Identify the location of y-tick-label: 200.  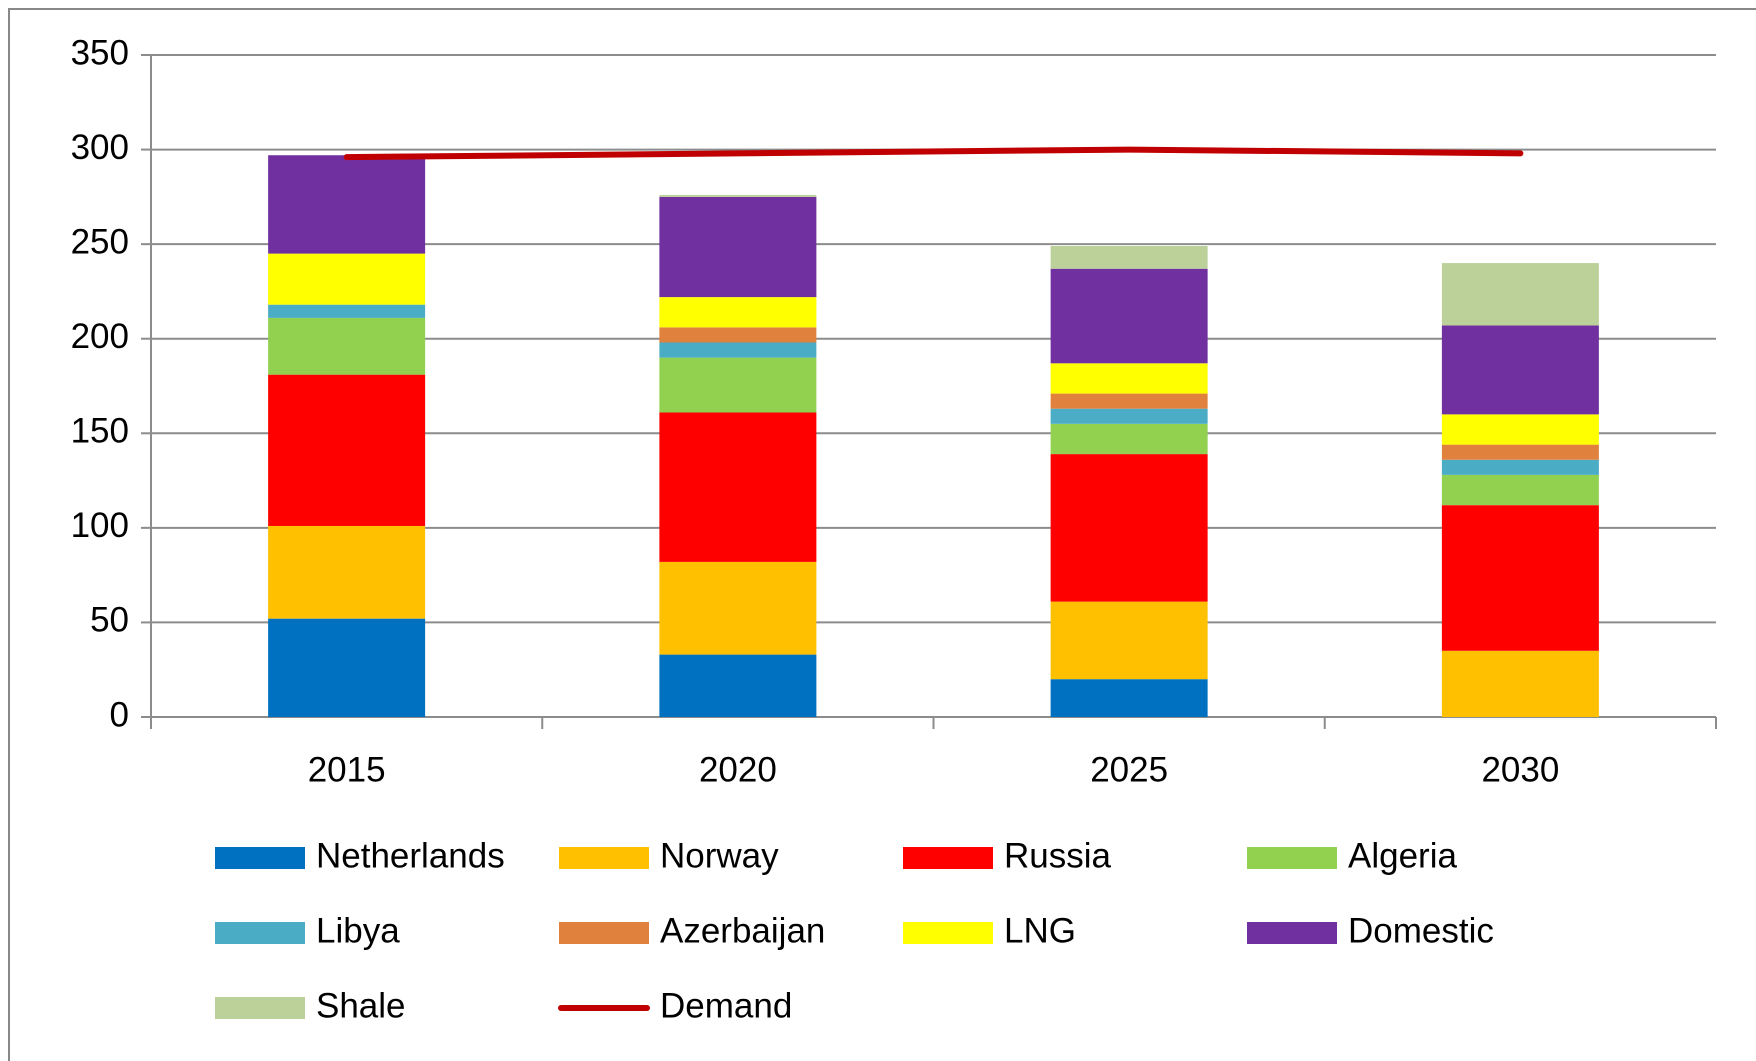
(100, 336).